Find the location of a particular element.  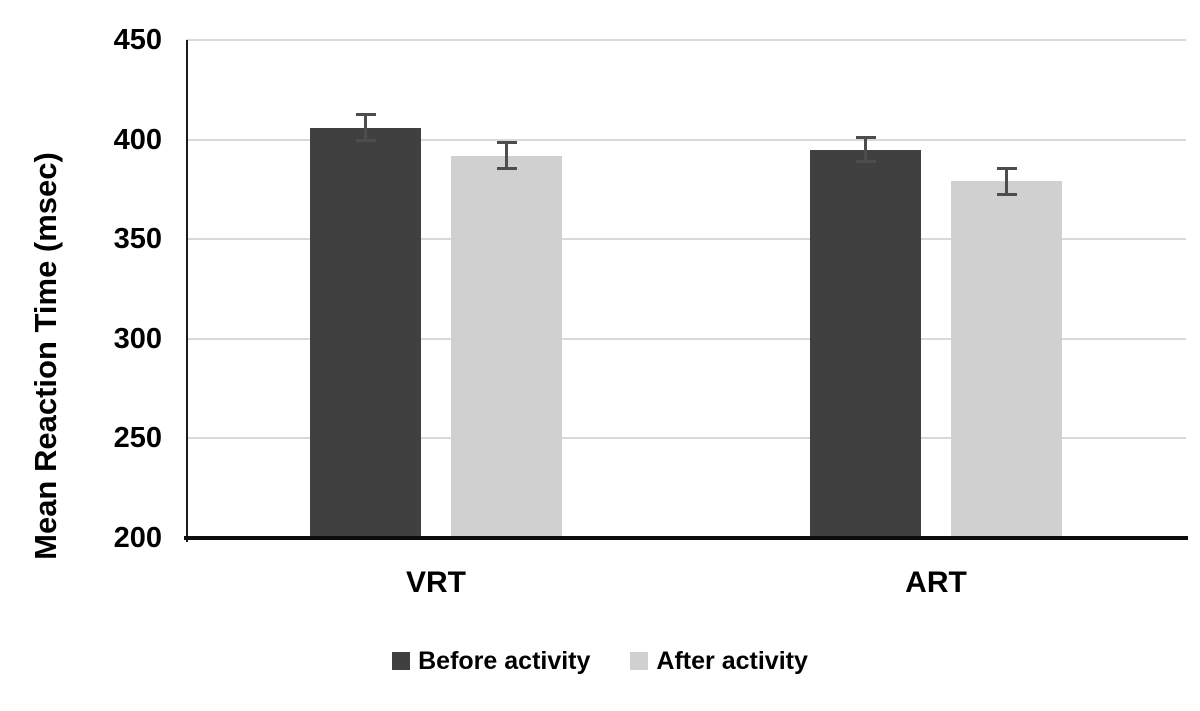

error-bar-before-activity-art is located at coordinates (865, 149).